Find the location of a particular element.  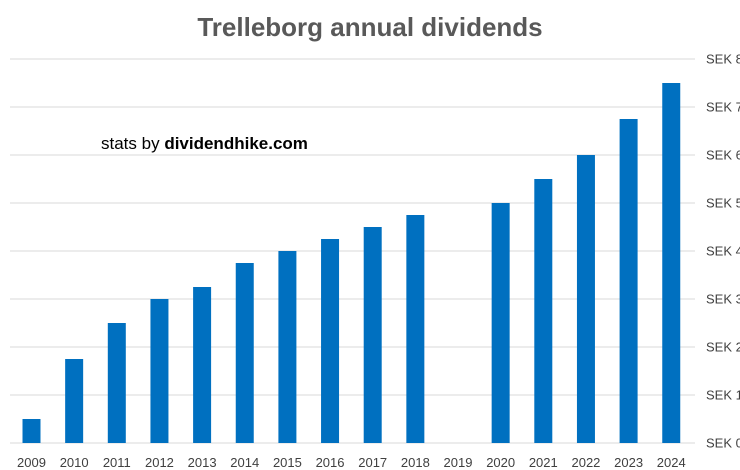

y-tick-label: SEK 6 is located at coordinates (723, 155).